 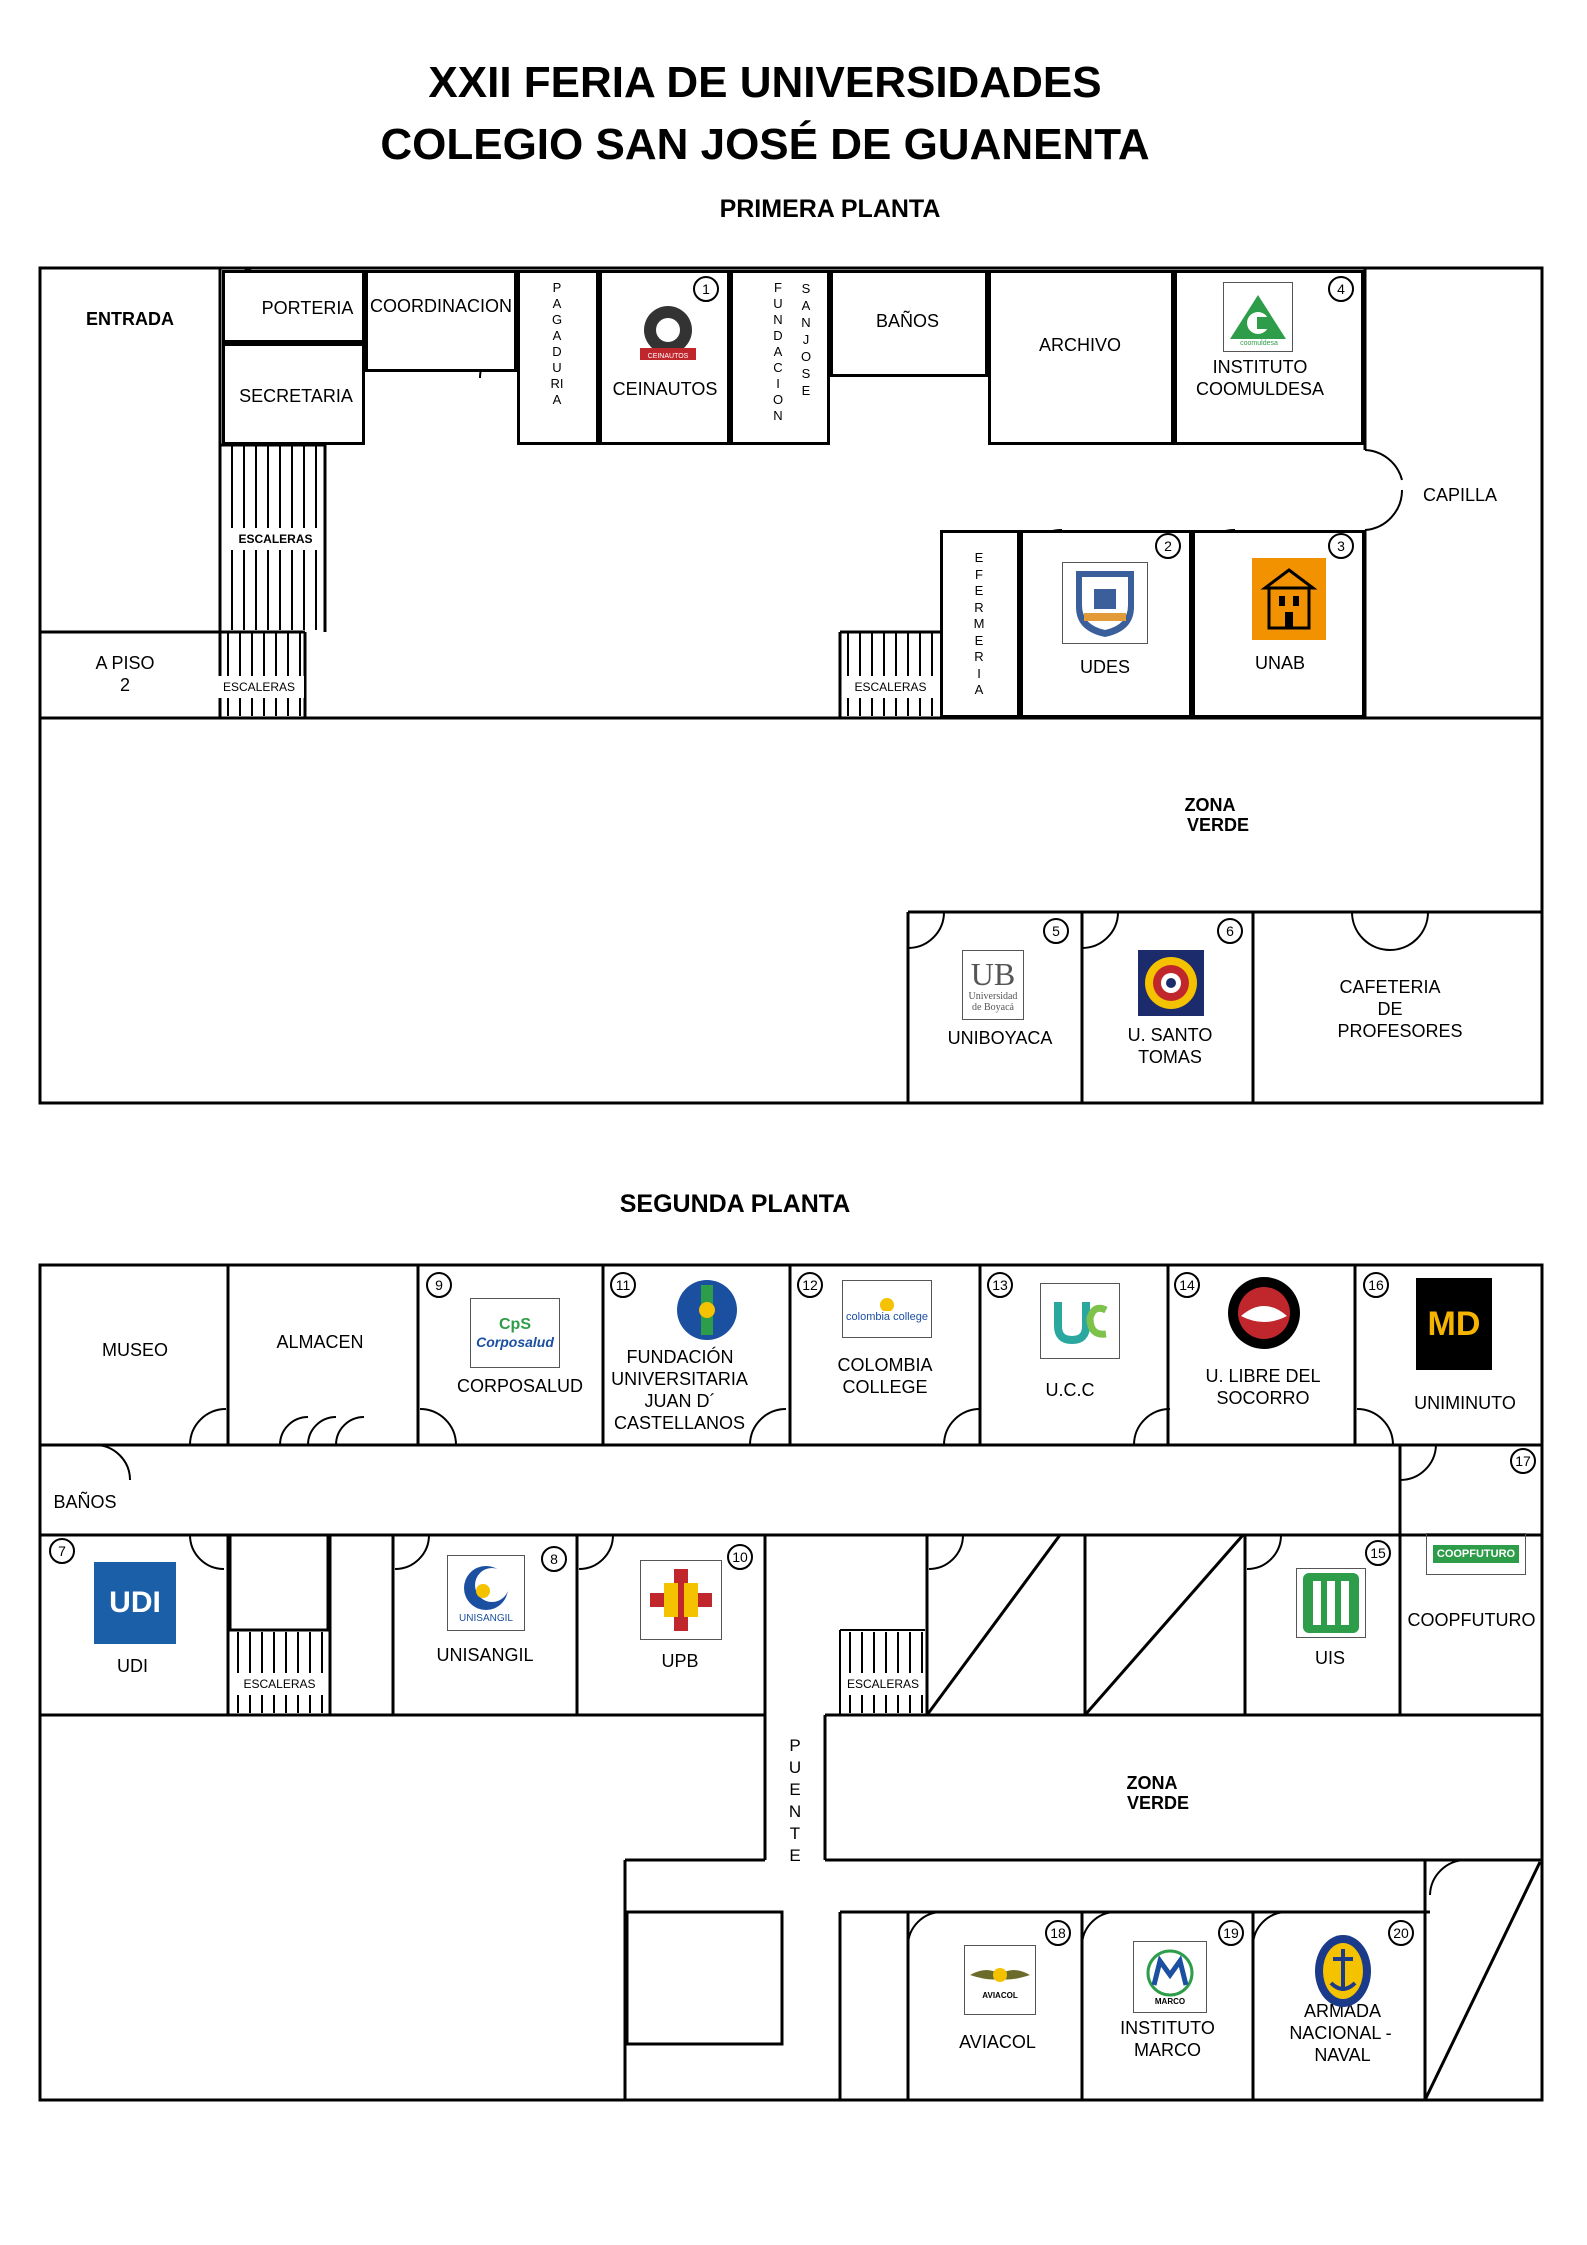 I want to click on label-corposalud: CORPOSALUD, so click(x=520, y=1386).